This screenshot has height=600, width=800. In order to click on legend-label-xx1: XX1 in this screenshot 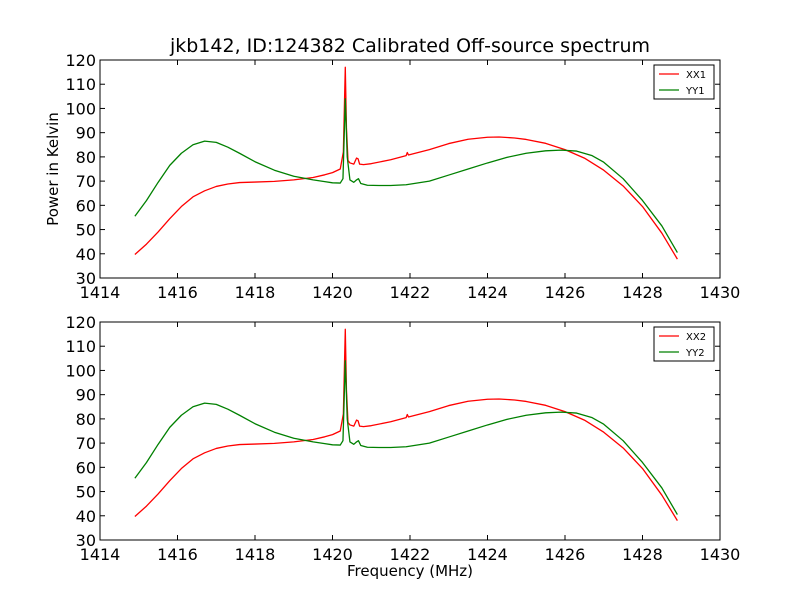, I will do `click(696, 75)`.